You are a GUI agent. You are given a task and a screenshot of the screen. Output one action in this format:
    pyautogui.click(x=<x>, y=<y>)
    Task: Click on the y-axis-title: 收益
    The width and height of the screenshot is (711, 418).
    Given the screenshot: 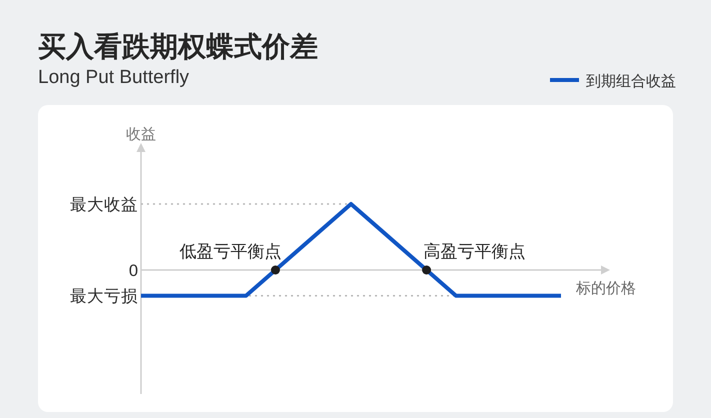 What is the action you would take?
    pyautogui.click(x=141, y=134)
    